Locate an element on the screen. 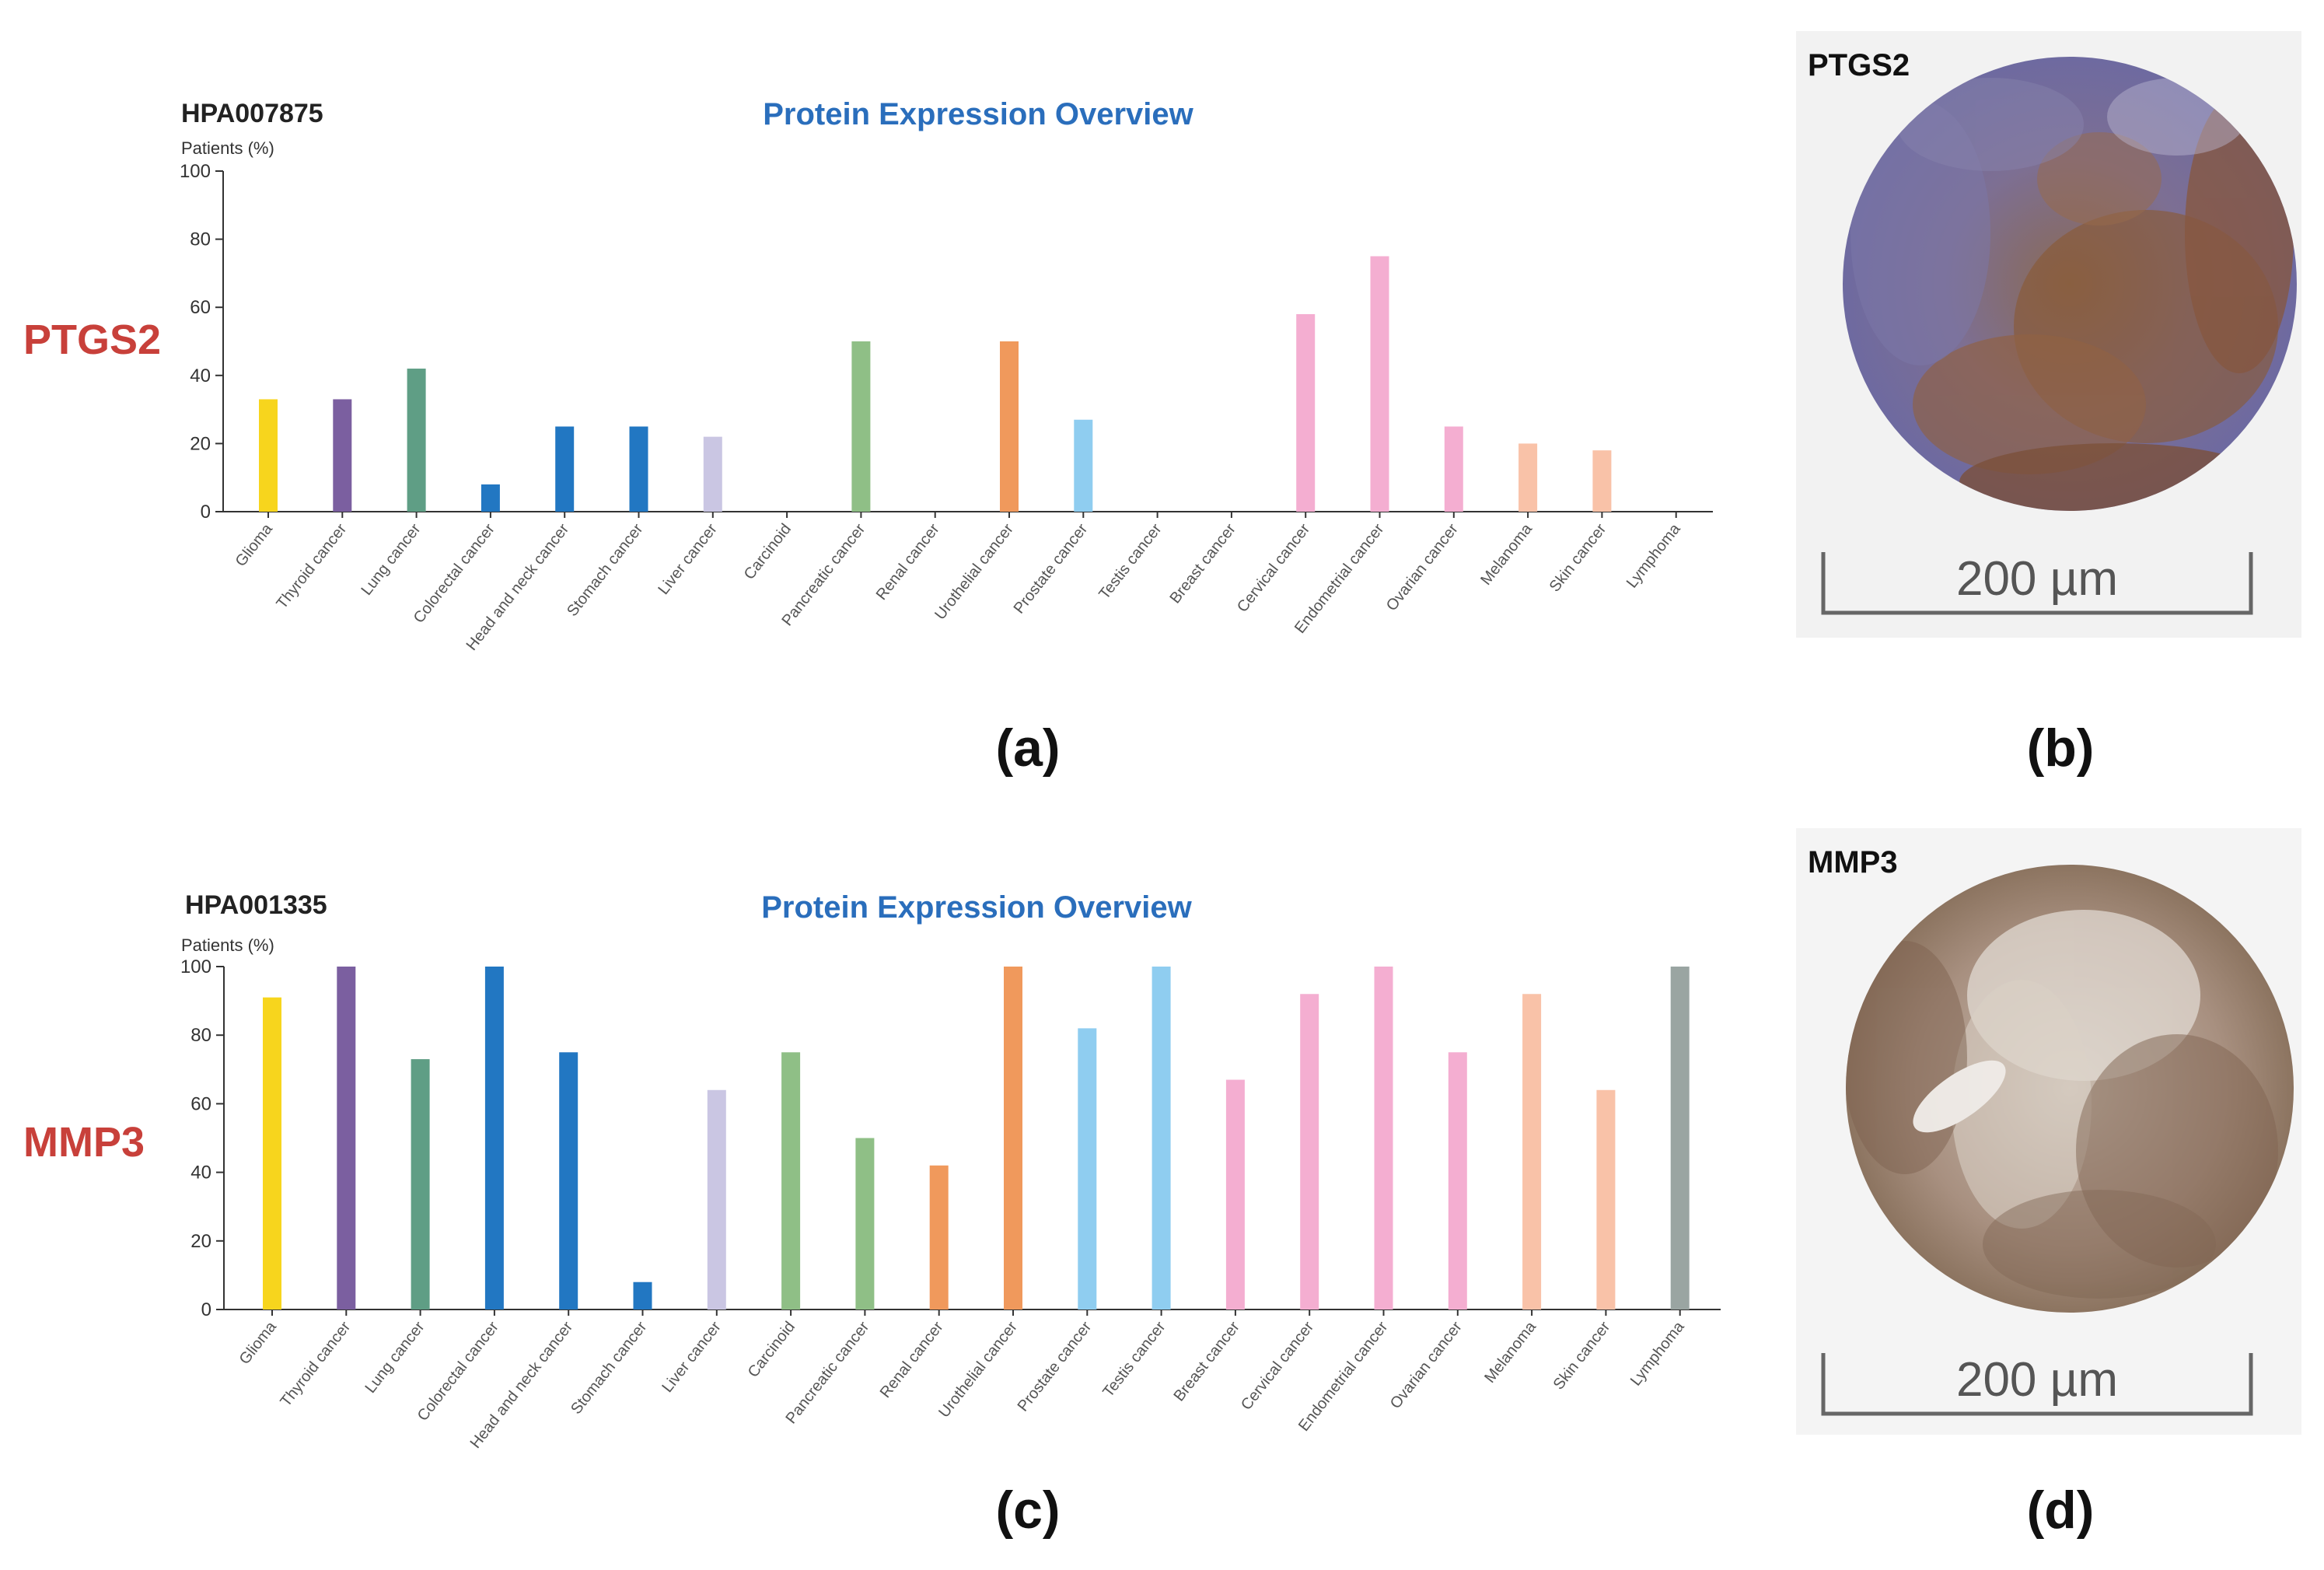 The height and width of the screenshot is (1570, 2324). ptgs2-tissue-image: PTGS2 200 µm (b) is located at coordinates (2048, 404).